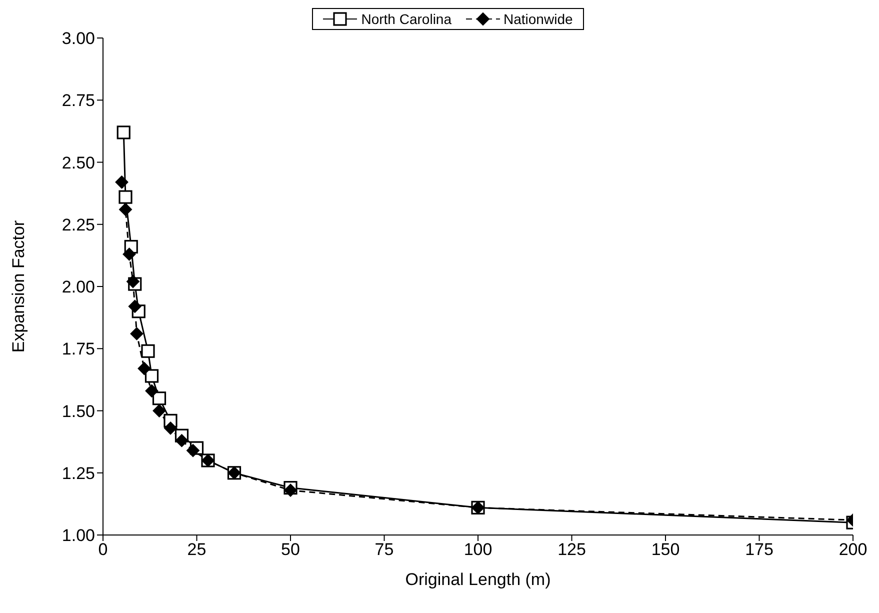  What do you see at coordinates (478, 550) in the screenshot?
I see `x-tick-label: 100` at bounding box center [478, 550].